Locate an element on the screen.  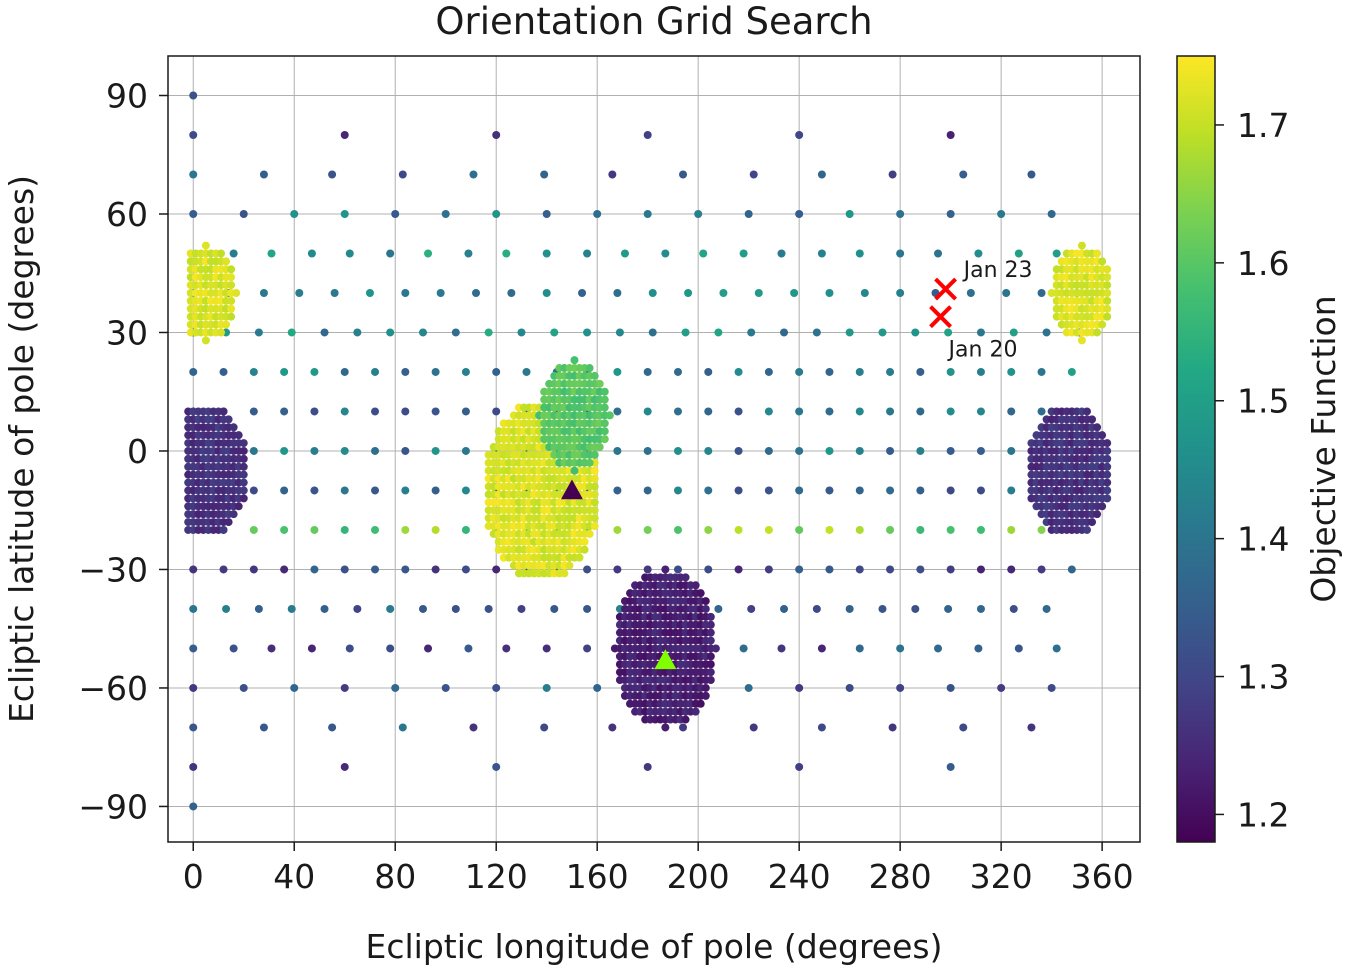
x-marker is located at coordinates (946, 289).